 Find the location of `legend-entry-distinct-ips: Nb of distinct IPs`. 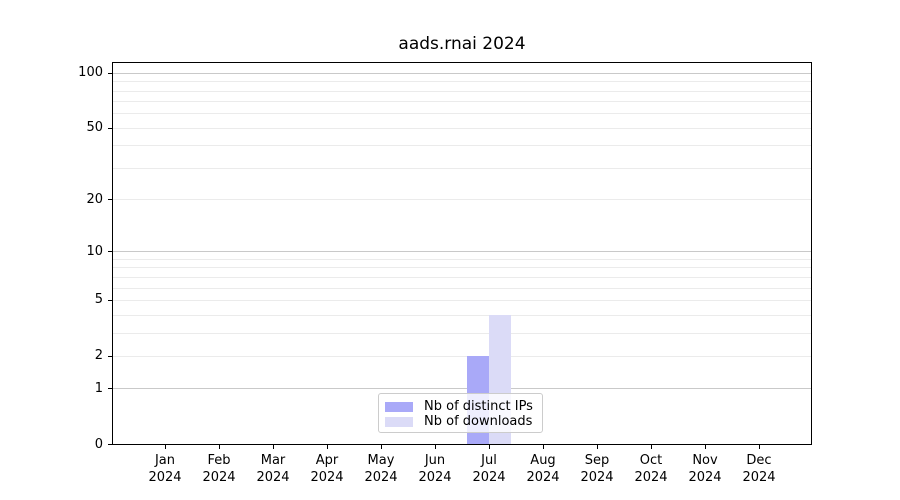

legend-entry-distinct-ips: Nb of distinct IPs is located at coordinates (459, 406).